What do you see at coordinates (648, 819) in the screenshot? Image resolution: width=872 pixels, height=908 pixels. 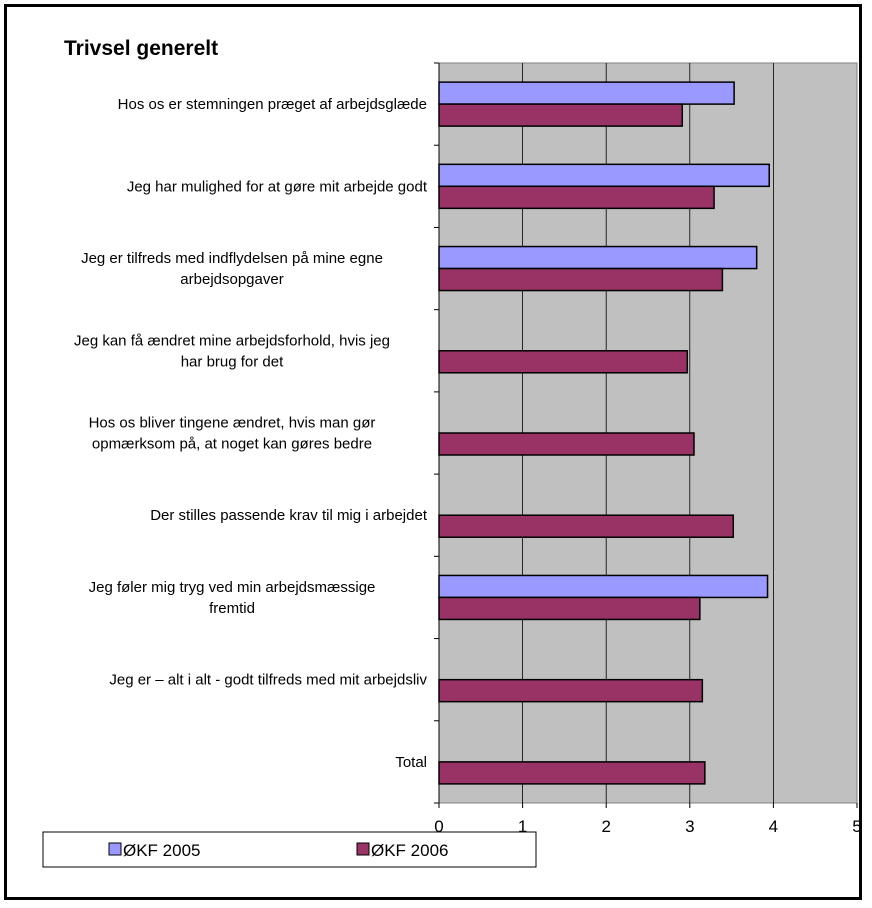 I see `x-axis-ticks: 0 1 2 3 4 5` at bounding box center [648, 819].